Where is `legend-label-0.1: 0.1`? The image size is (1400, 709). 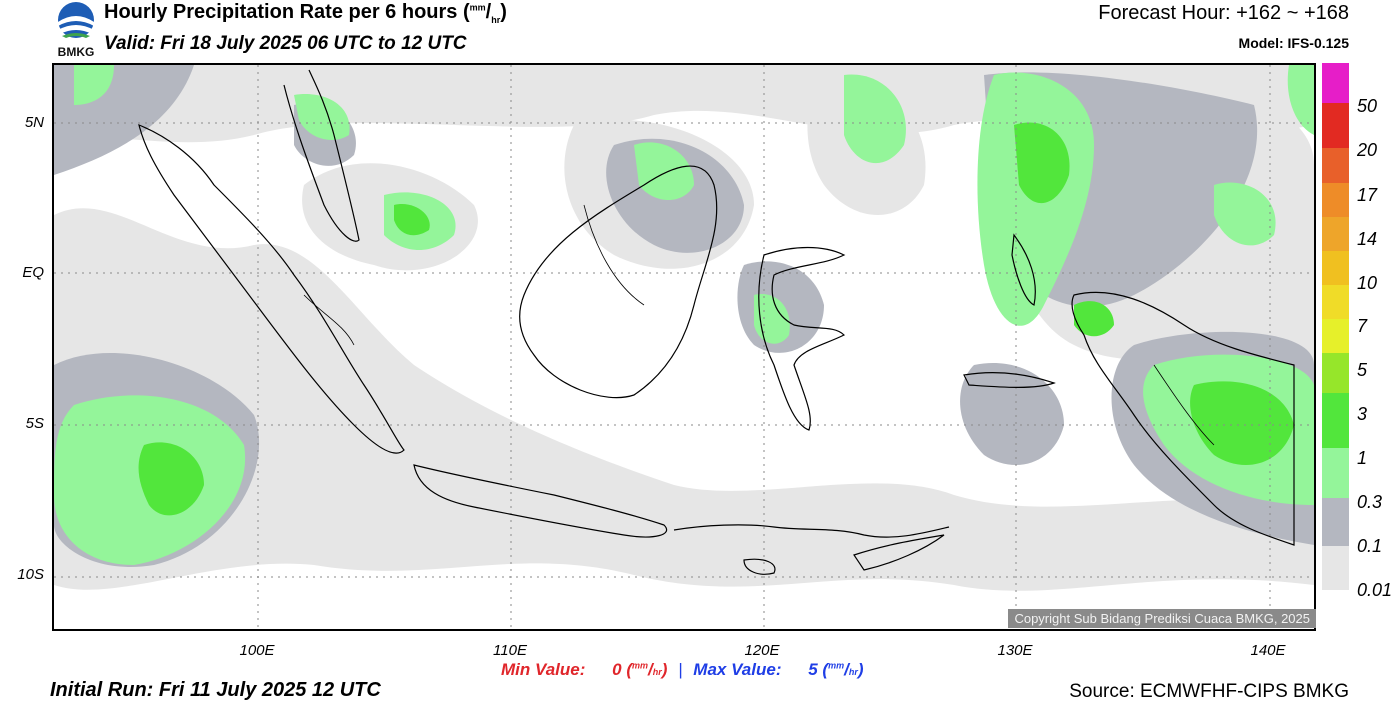 legend-label-0.1: 0.1 is located at coordinates (1370, 546).